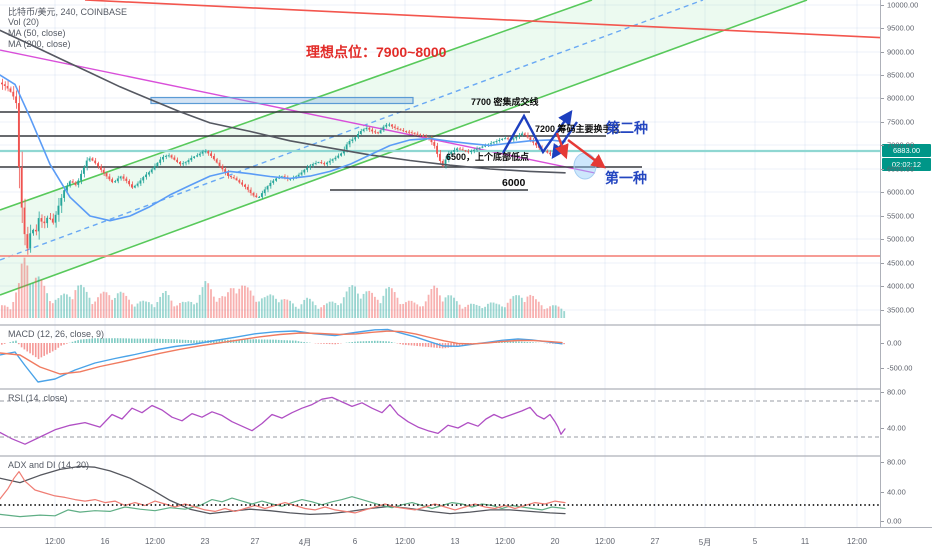 The width and height of the screenshot is (932, 550). What do you see at coordinates (555, 541) in the screenshot?
I see `time-axis-label: 20` at bounding box center [555, 541].